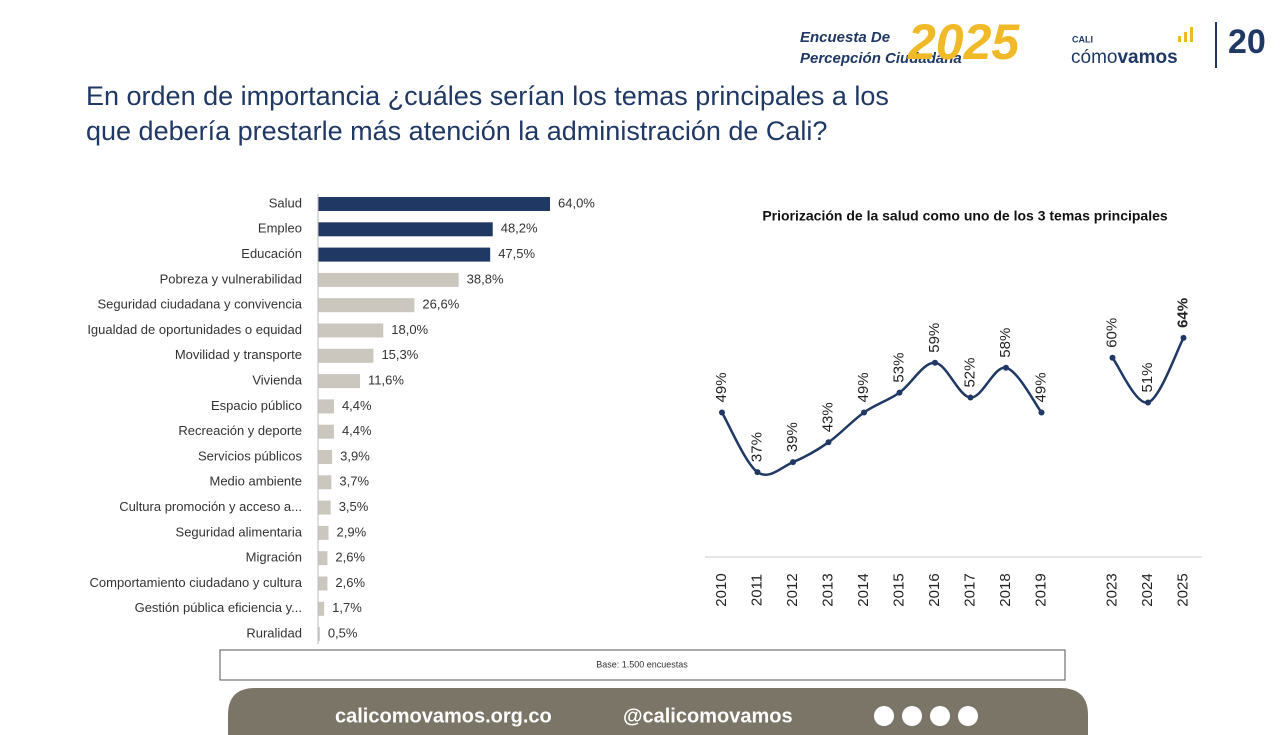  What do you see at coordinates (256, 481) in the screenshot?
I see `category-label: Medio ambiente` at bounding box center [256, 481].